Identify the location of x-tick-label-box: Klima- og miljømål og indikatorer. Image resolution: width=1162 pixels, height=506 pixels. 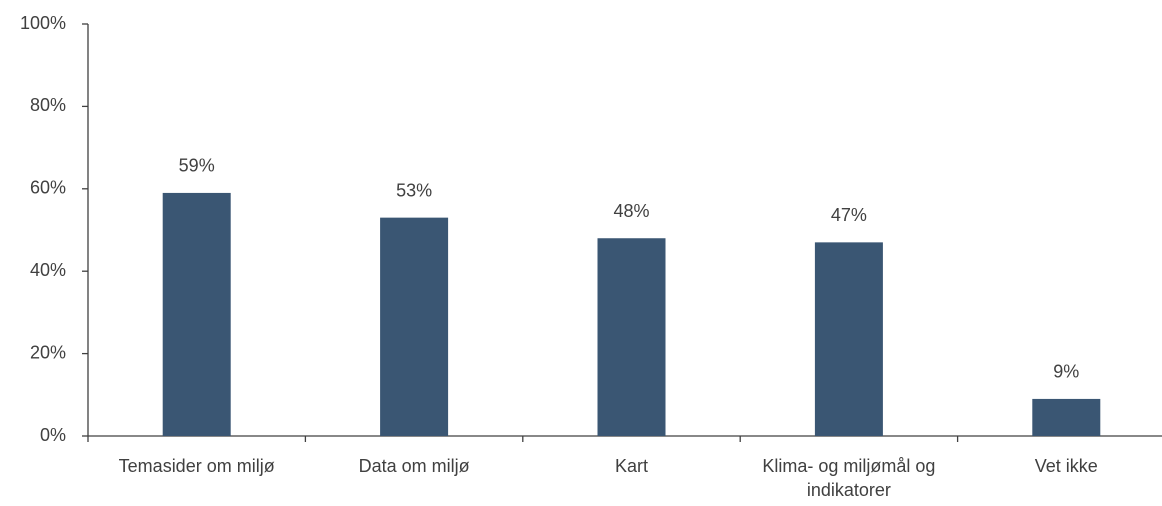
(849, 478).